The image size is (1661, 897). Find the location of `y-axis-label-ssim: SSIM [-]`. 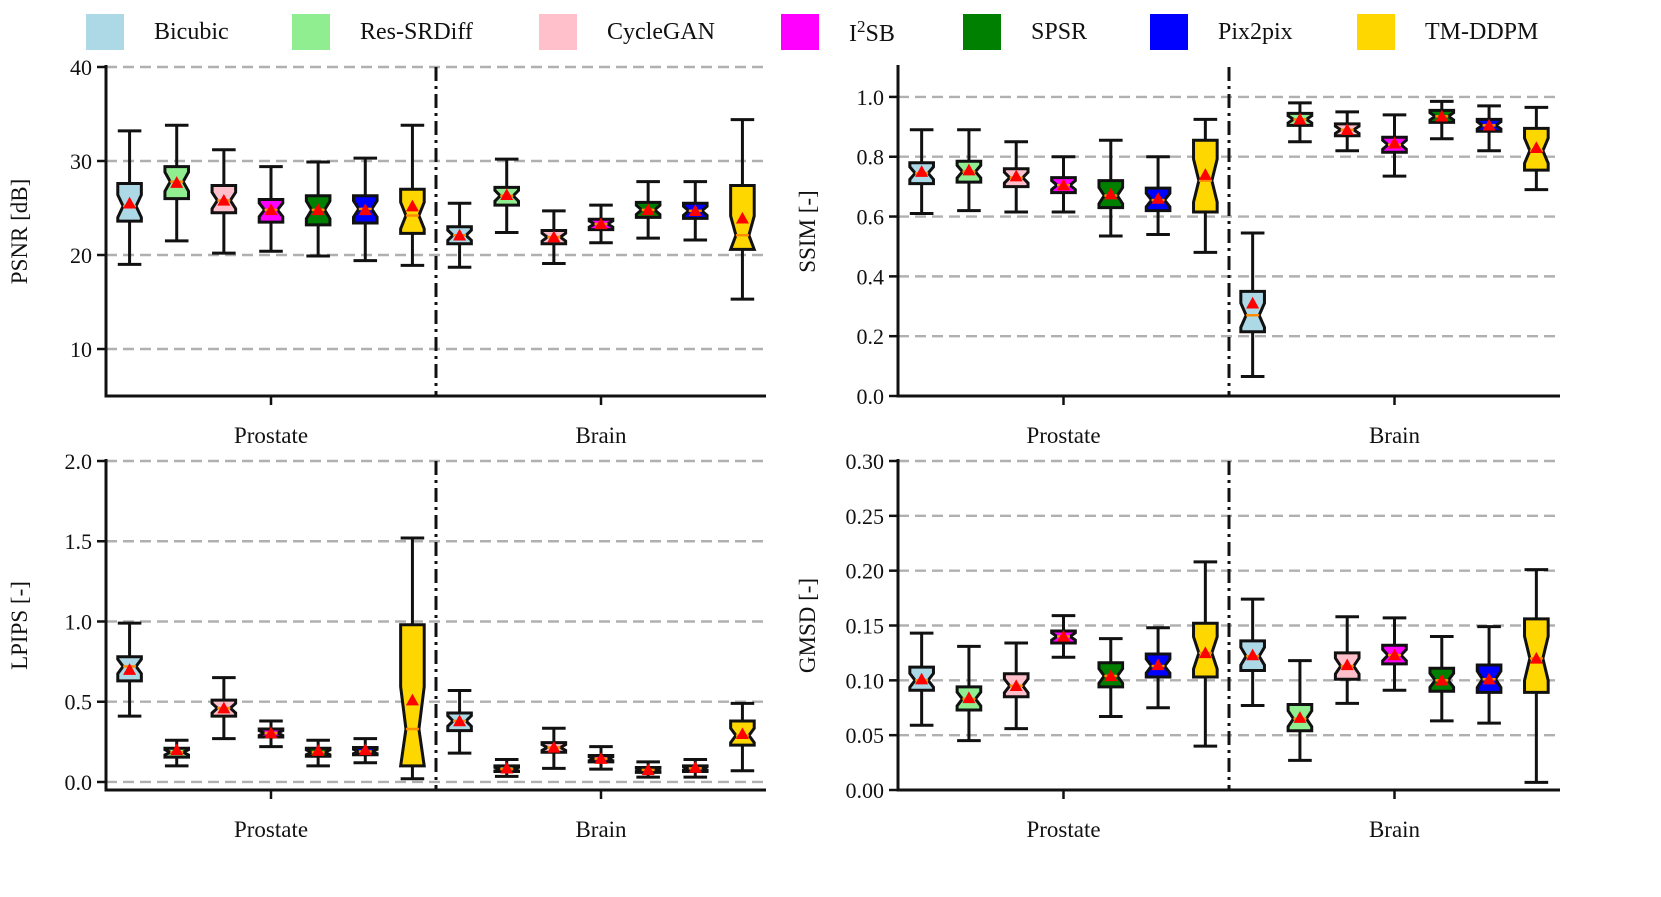

y-axis-label-ssim: SSIM [-] is located at coordinates (807, 231).